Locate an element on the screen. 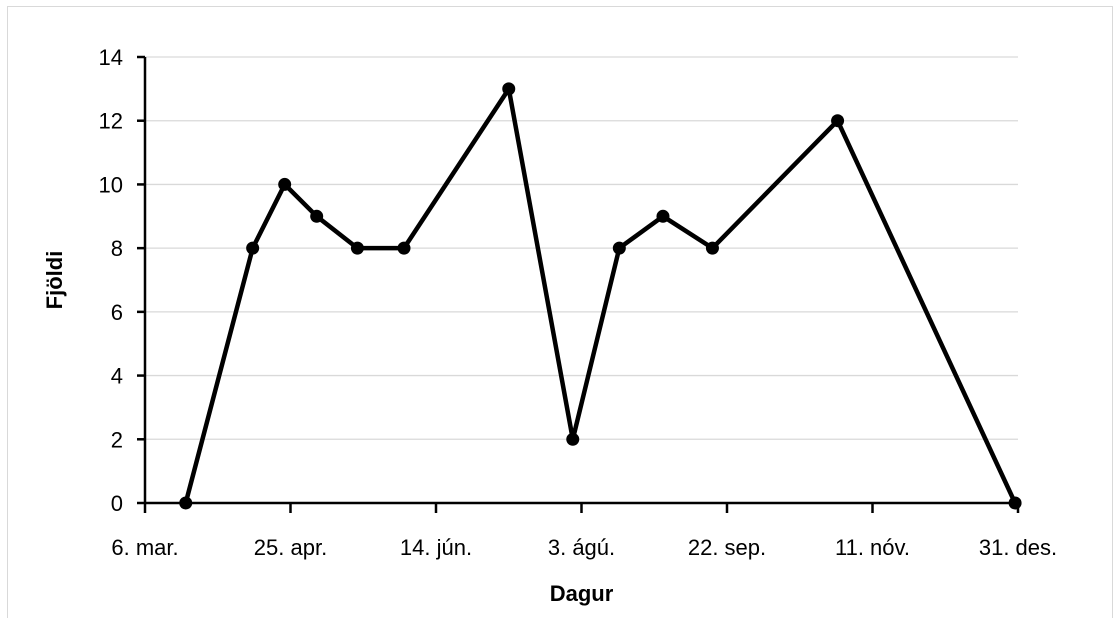 Image resolution: width=1115 pixels, height=618 pixels. x-axis-title: Dagur is located at coordinates (582, 593).